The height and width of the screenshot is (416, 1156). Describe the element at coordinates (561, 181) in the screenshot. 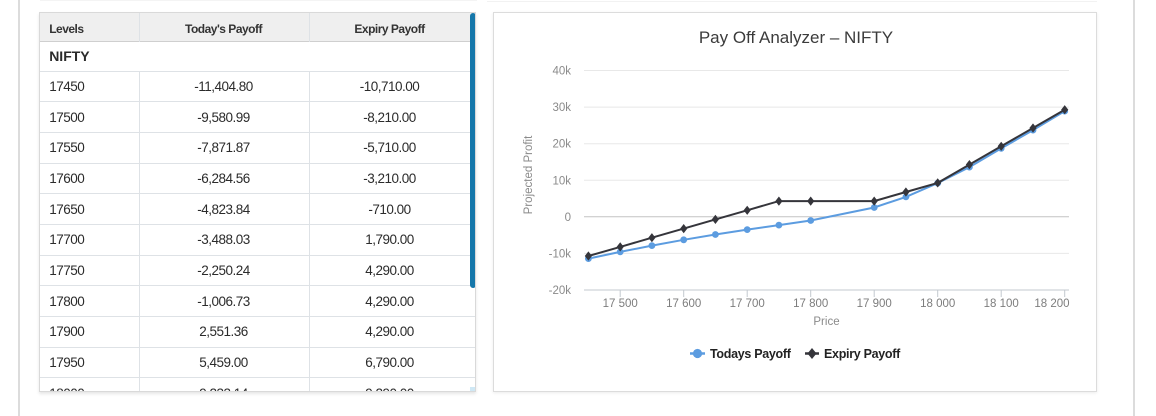

I see `svg-text: 10k` at that location.